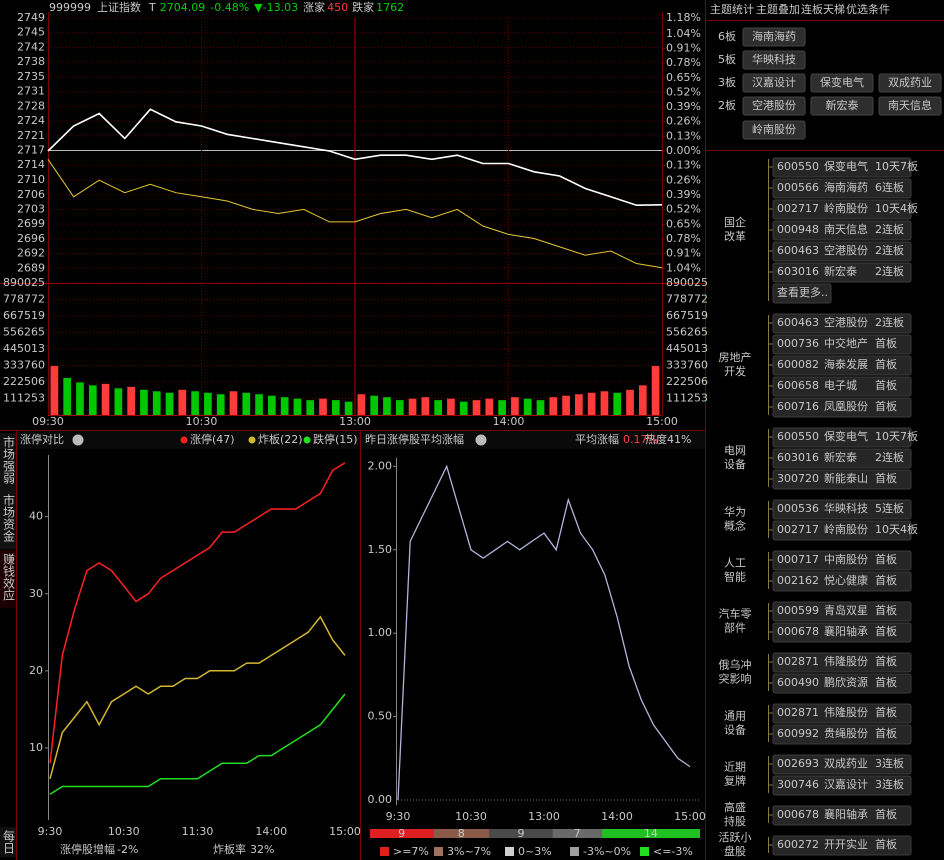 This screenshot has width=944, height=860. I want to click on ladder-stock-name: 新宏泰, so click(842, 105).